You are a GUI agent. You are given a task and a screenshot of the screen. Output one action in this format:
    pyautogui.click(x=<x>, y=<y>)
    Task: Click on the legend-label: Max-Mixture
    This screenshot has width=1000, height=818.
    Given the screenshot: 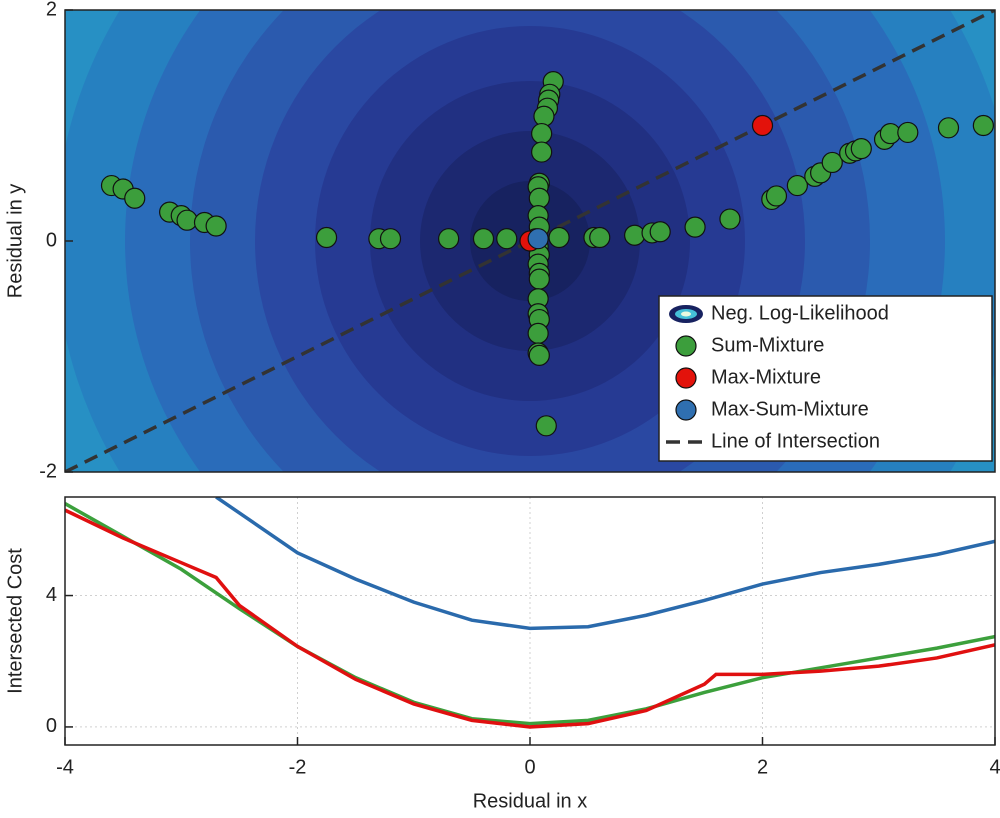 What is the action you would take?
    pyautogui.click(x=766, y=377)
    